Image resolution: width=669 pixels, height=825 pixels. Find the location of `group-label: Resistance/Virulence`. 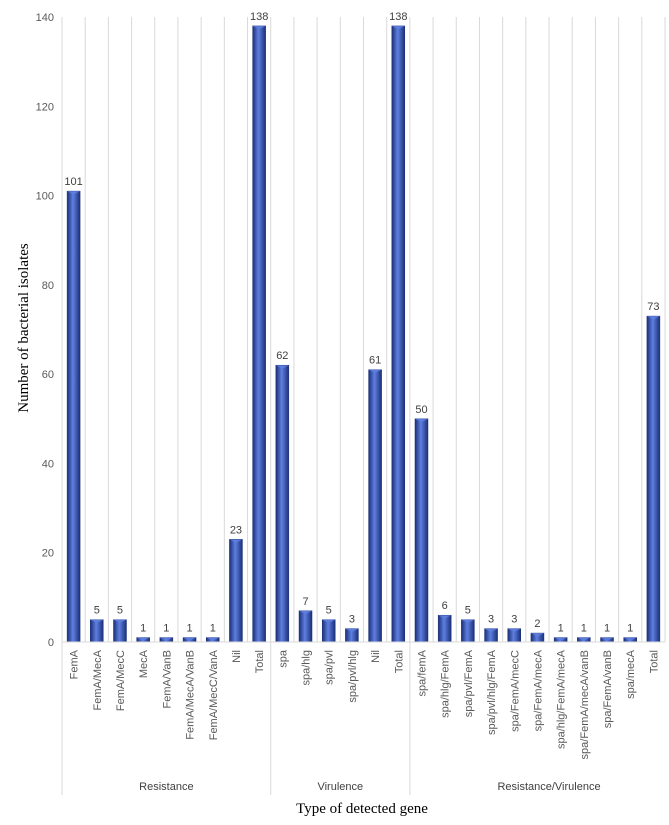

group-label: Resistance/Virulence is located at coordinates (548, 787).